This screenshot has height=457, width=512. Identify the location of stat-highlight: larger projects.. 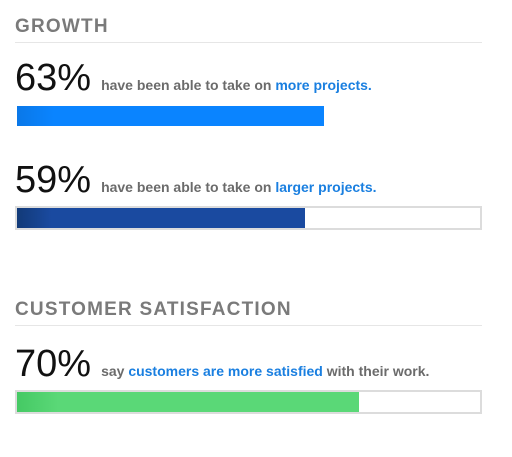
(326, 187).